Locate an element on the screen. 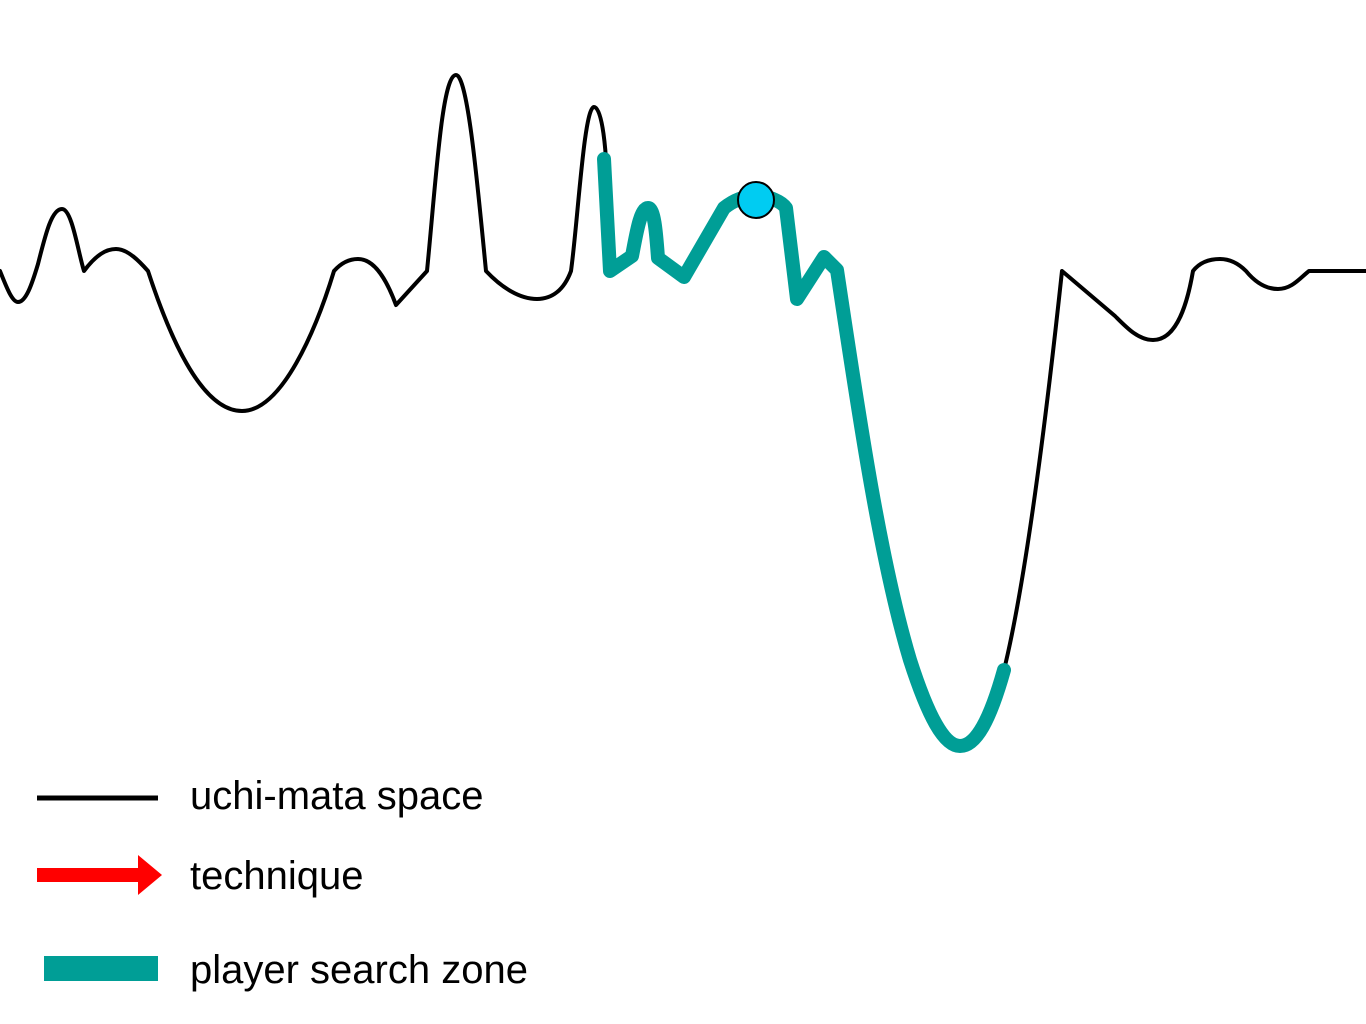  legend-landscape-label: uchi-mata space is located at coordinates (337, 796).